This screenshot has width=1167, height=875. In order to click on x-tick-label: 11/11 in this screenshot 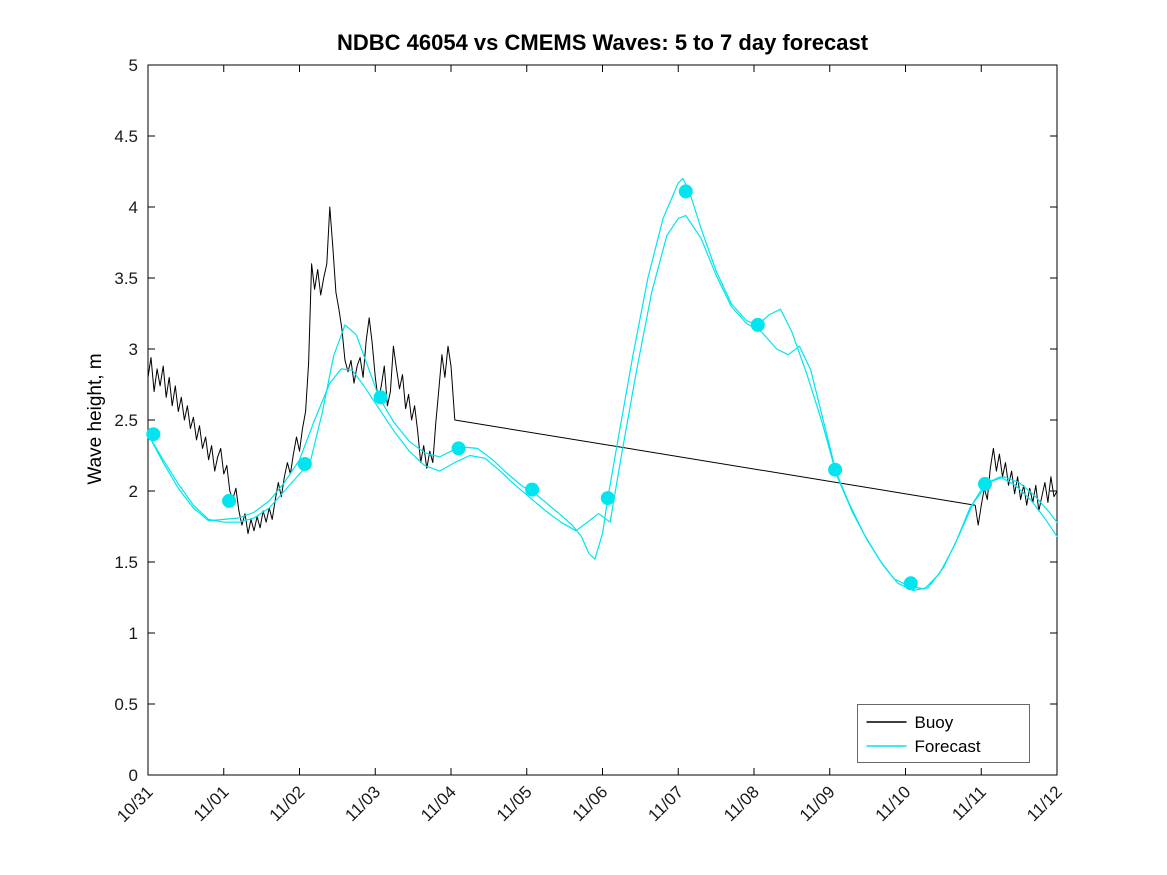, I will do `click(969, 803)`.